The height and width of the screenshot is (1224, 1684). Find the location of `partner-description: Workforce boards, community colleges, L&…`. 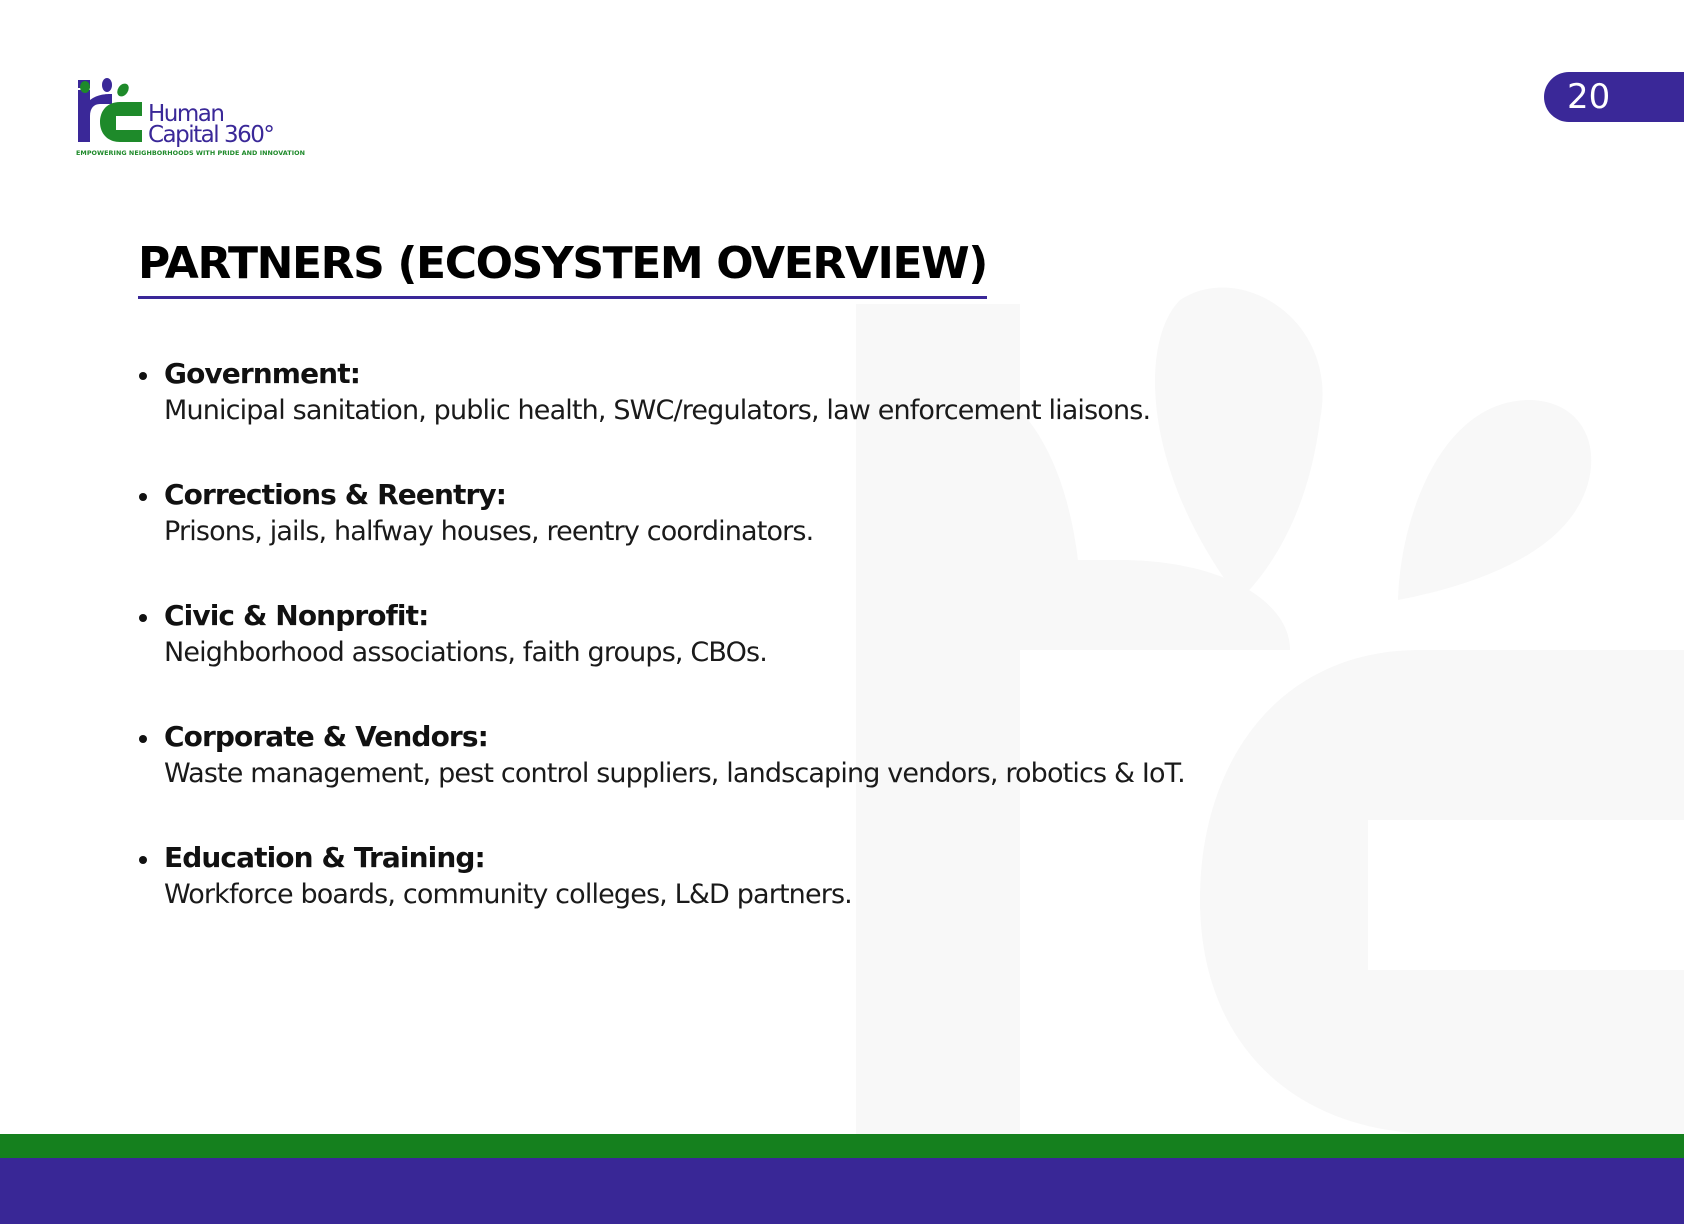

partner-description: Workforce boards, community colleges, L&… is located at coordinates (508, 894).